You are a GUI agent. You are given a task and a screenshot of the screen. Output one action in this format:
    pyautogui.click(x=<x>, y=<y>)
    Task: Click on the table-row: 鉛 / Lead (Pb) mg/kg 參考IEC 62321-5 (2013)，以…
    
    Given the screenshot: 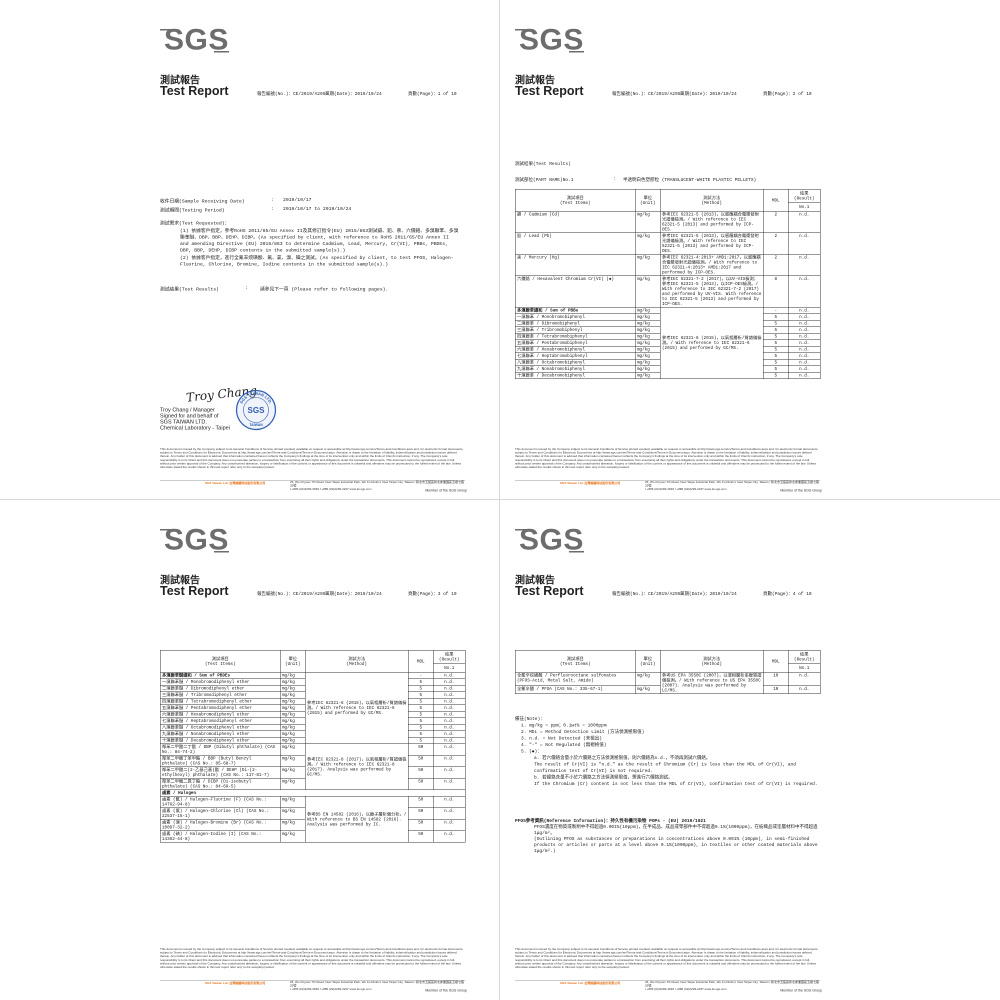 What is the action you would take?
    pyautogui.click(x=668, y=243)
    